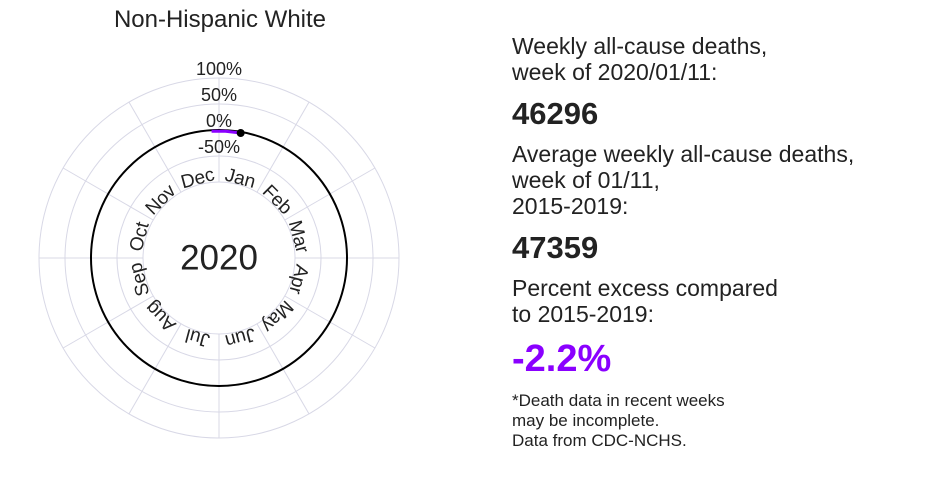 Image resolution: width=940 pixels, height=494 pixels. I want to click on center-year-label: 2020, so click(219, 258).